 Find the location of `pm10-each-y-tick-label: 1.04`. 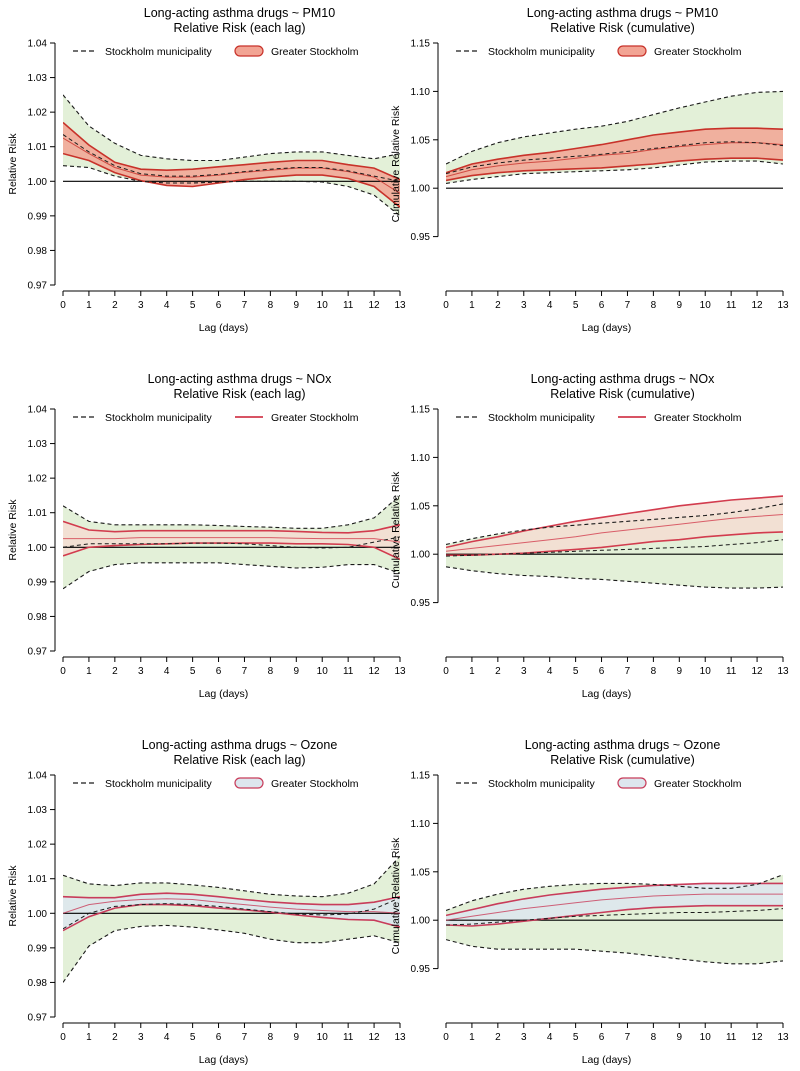

pm10-each-y-tick-label: 1.04 is located at coordinates (38, 44).